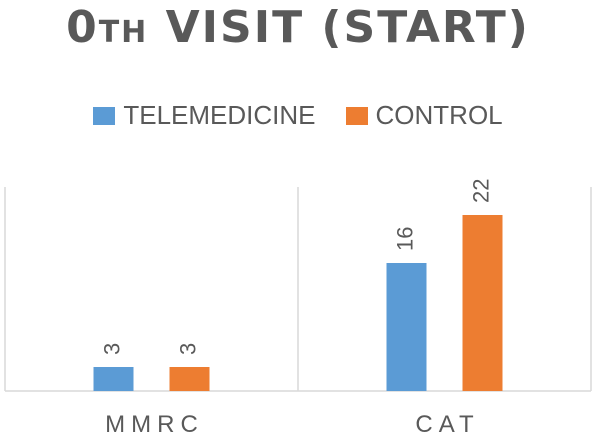  I want to click on category-label-mmrc: MMRC, so click(154, 424).